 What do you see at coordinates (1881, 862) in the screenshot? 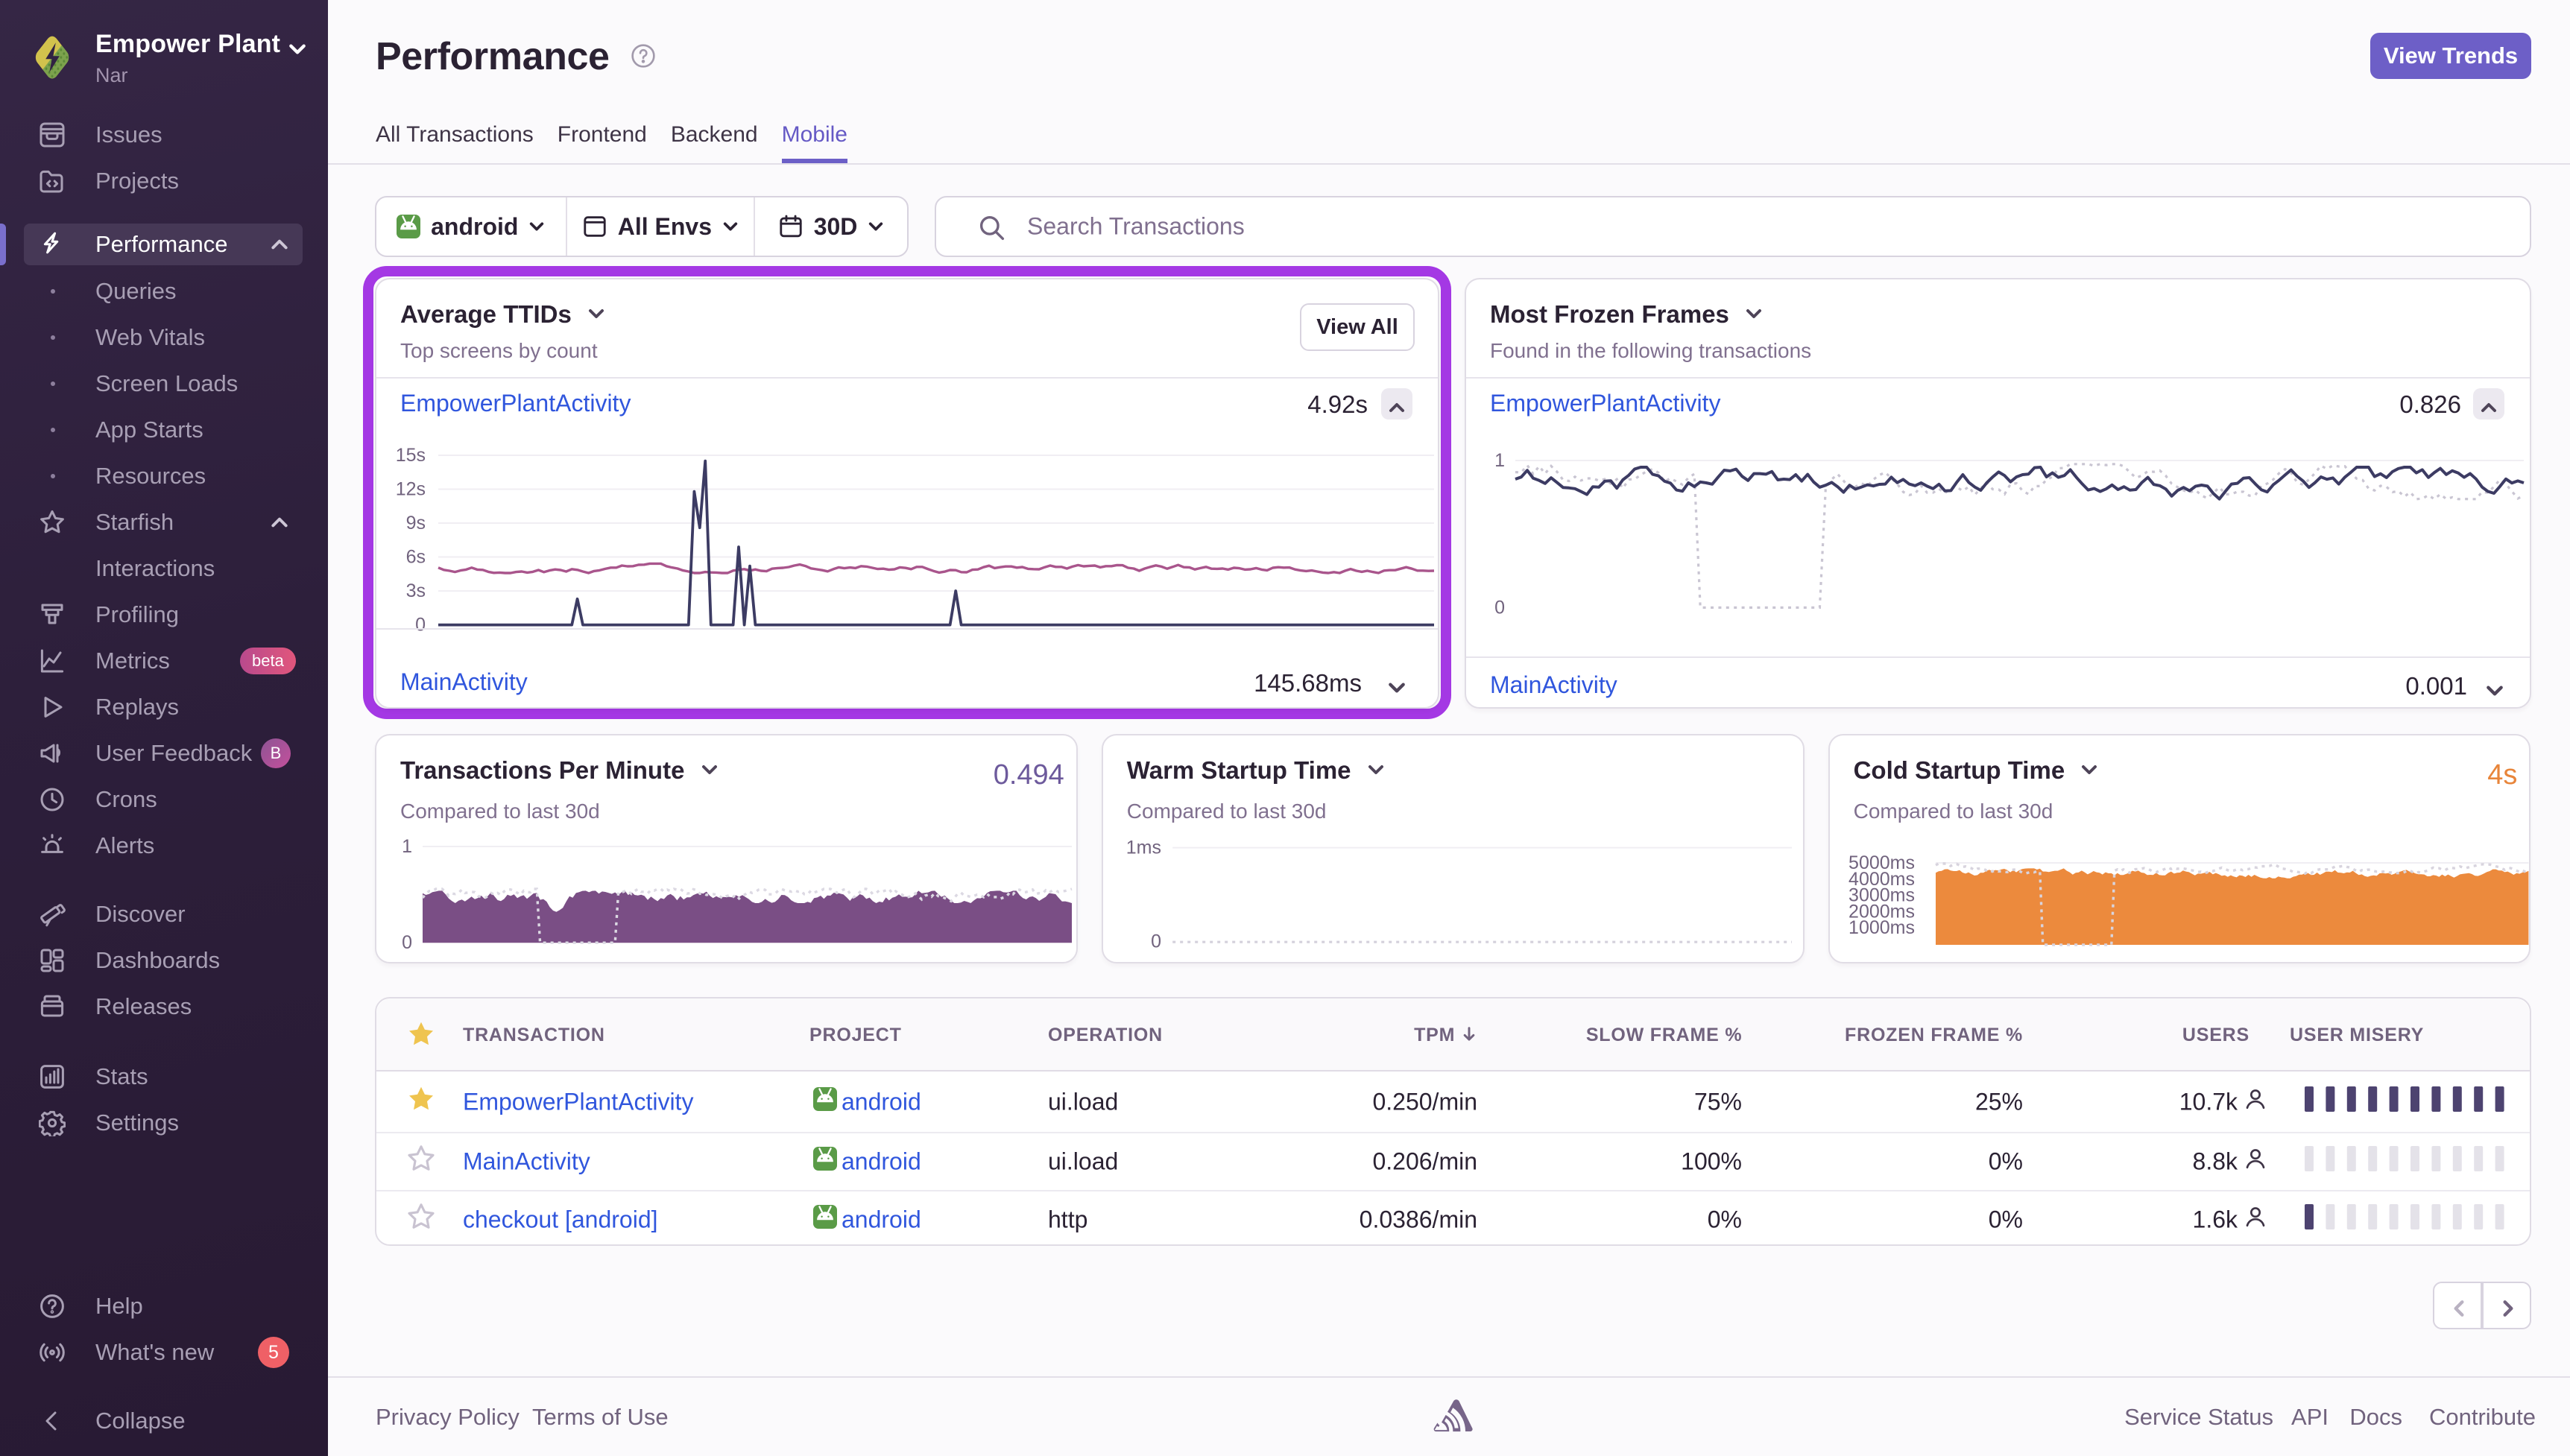
I see `svg-text: 5000ms` at bounding box center [1881, 862].